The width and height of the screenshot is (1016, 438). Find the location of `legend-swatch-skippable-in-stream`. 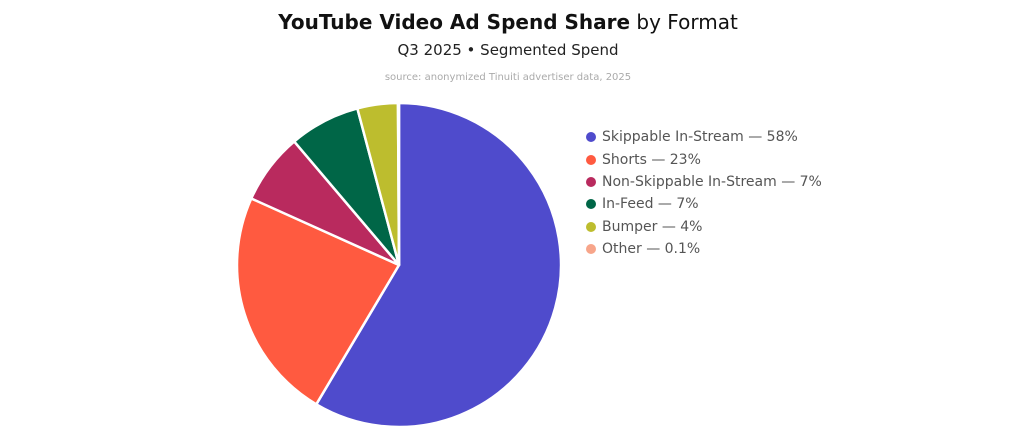

legend-swatch-skippable-in-stream is located at coordinates (591, 137).